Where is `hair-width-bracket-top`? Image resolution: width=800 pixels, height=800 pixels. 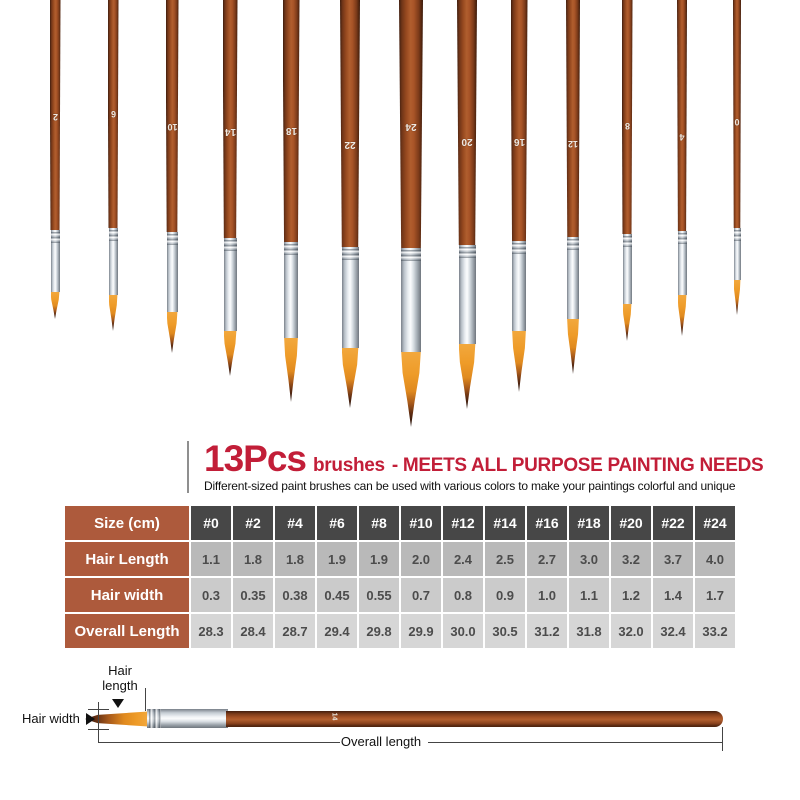
hair-width-bracket-top is located at coordinates (98, 709).